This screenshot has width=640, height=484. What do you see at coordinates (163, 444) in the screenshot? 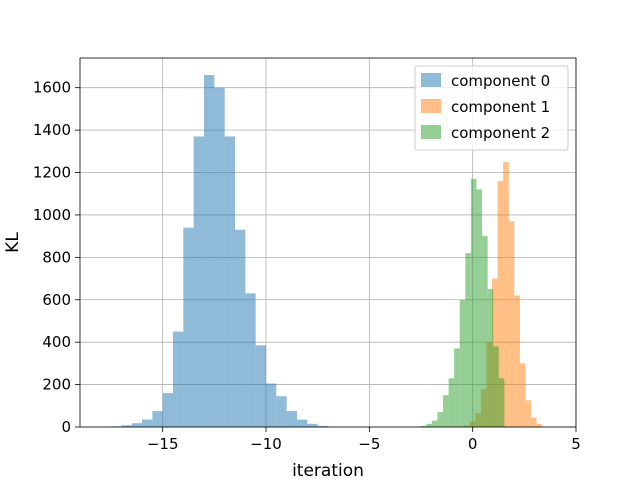
I see `x-tick-label: −15` at bounding box center [163, 444].